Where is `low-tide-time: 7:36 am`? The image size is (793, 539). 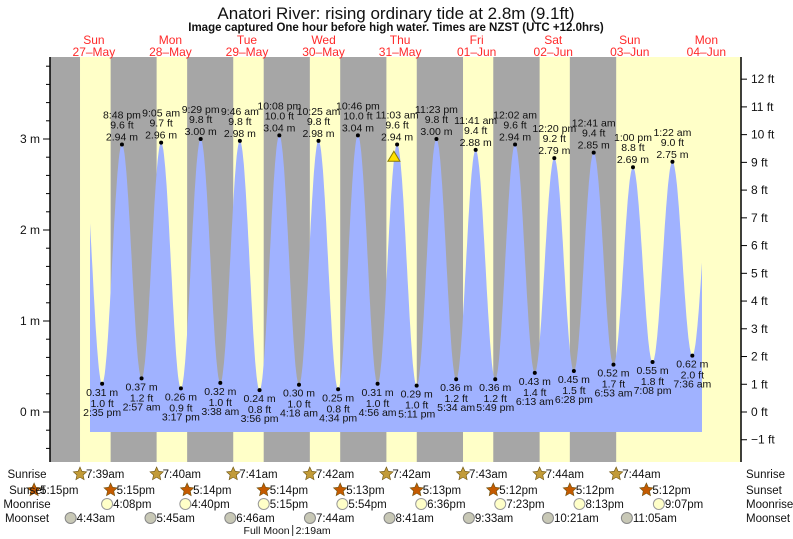 low-tide-time: 7:36 am is located at coordinates (692, 385).